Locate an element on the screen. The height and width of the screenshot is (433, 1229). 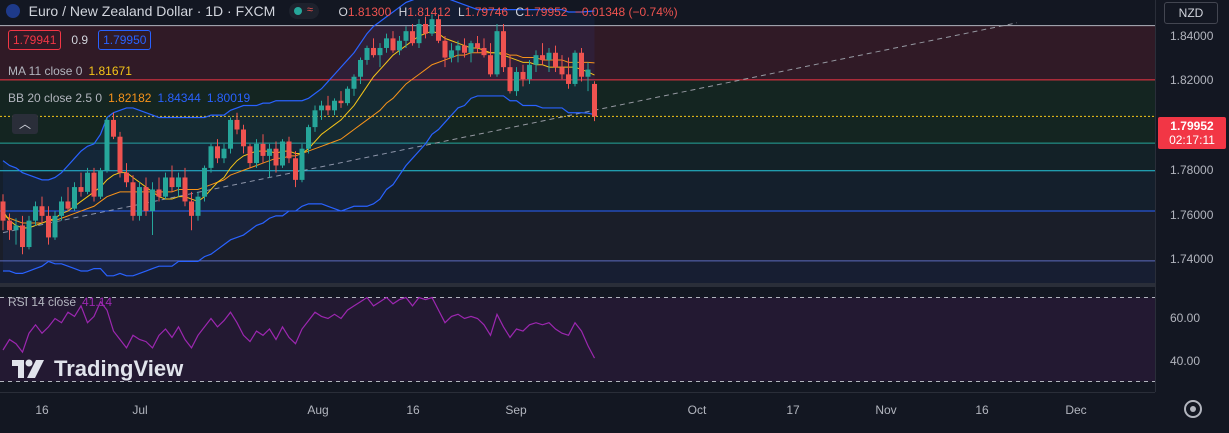
symbol-title: Euro / New Zealand Dollar · 1D · FXCM is located at coordinates (152, 11).